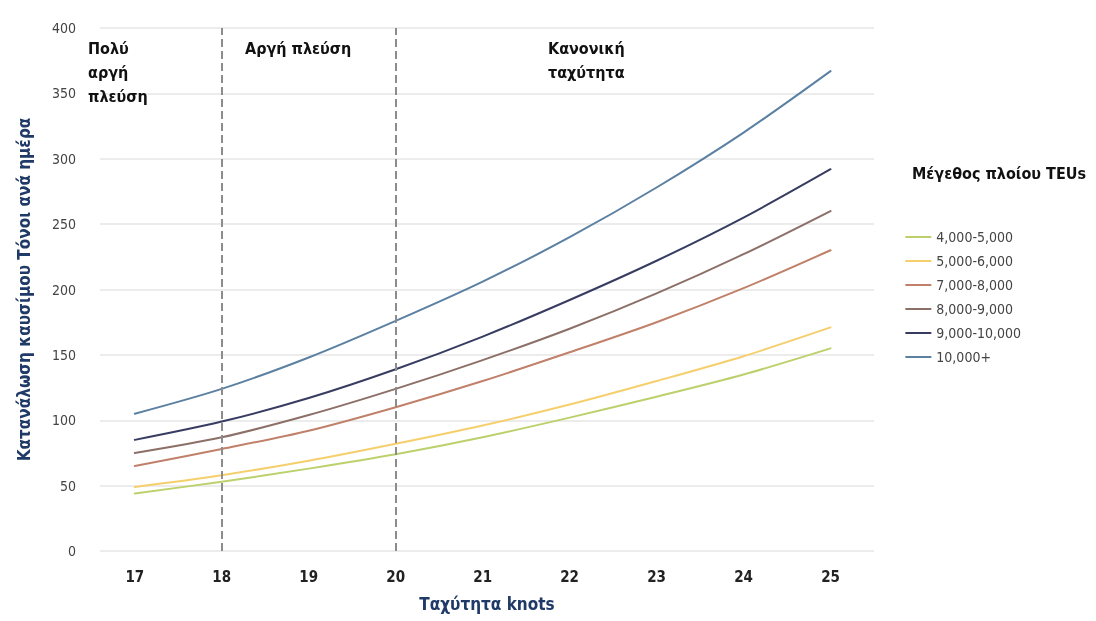 This screenshot has width=1096, height=621. Describe the element at coordinates (974, 237) in the screenshot. I see `legend-label: 4,000-5,000` at that location.